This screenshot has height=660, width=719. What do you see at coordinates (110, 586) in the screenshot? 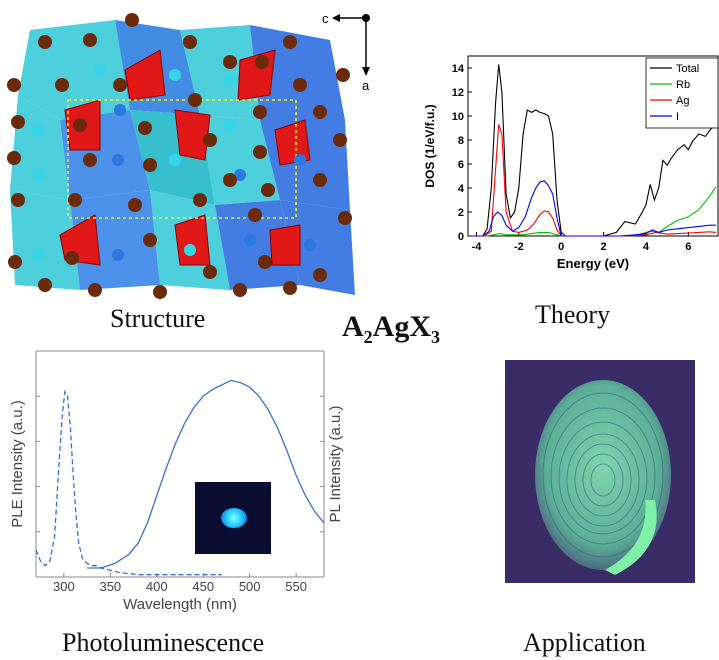
I see `pl-x-tick-label: 350` at bounding box center [110, 586].